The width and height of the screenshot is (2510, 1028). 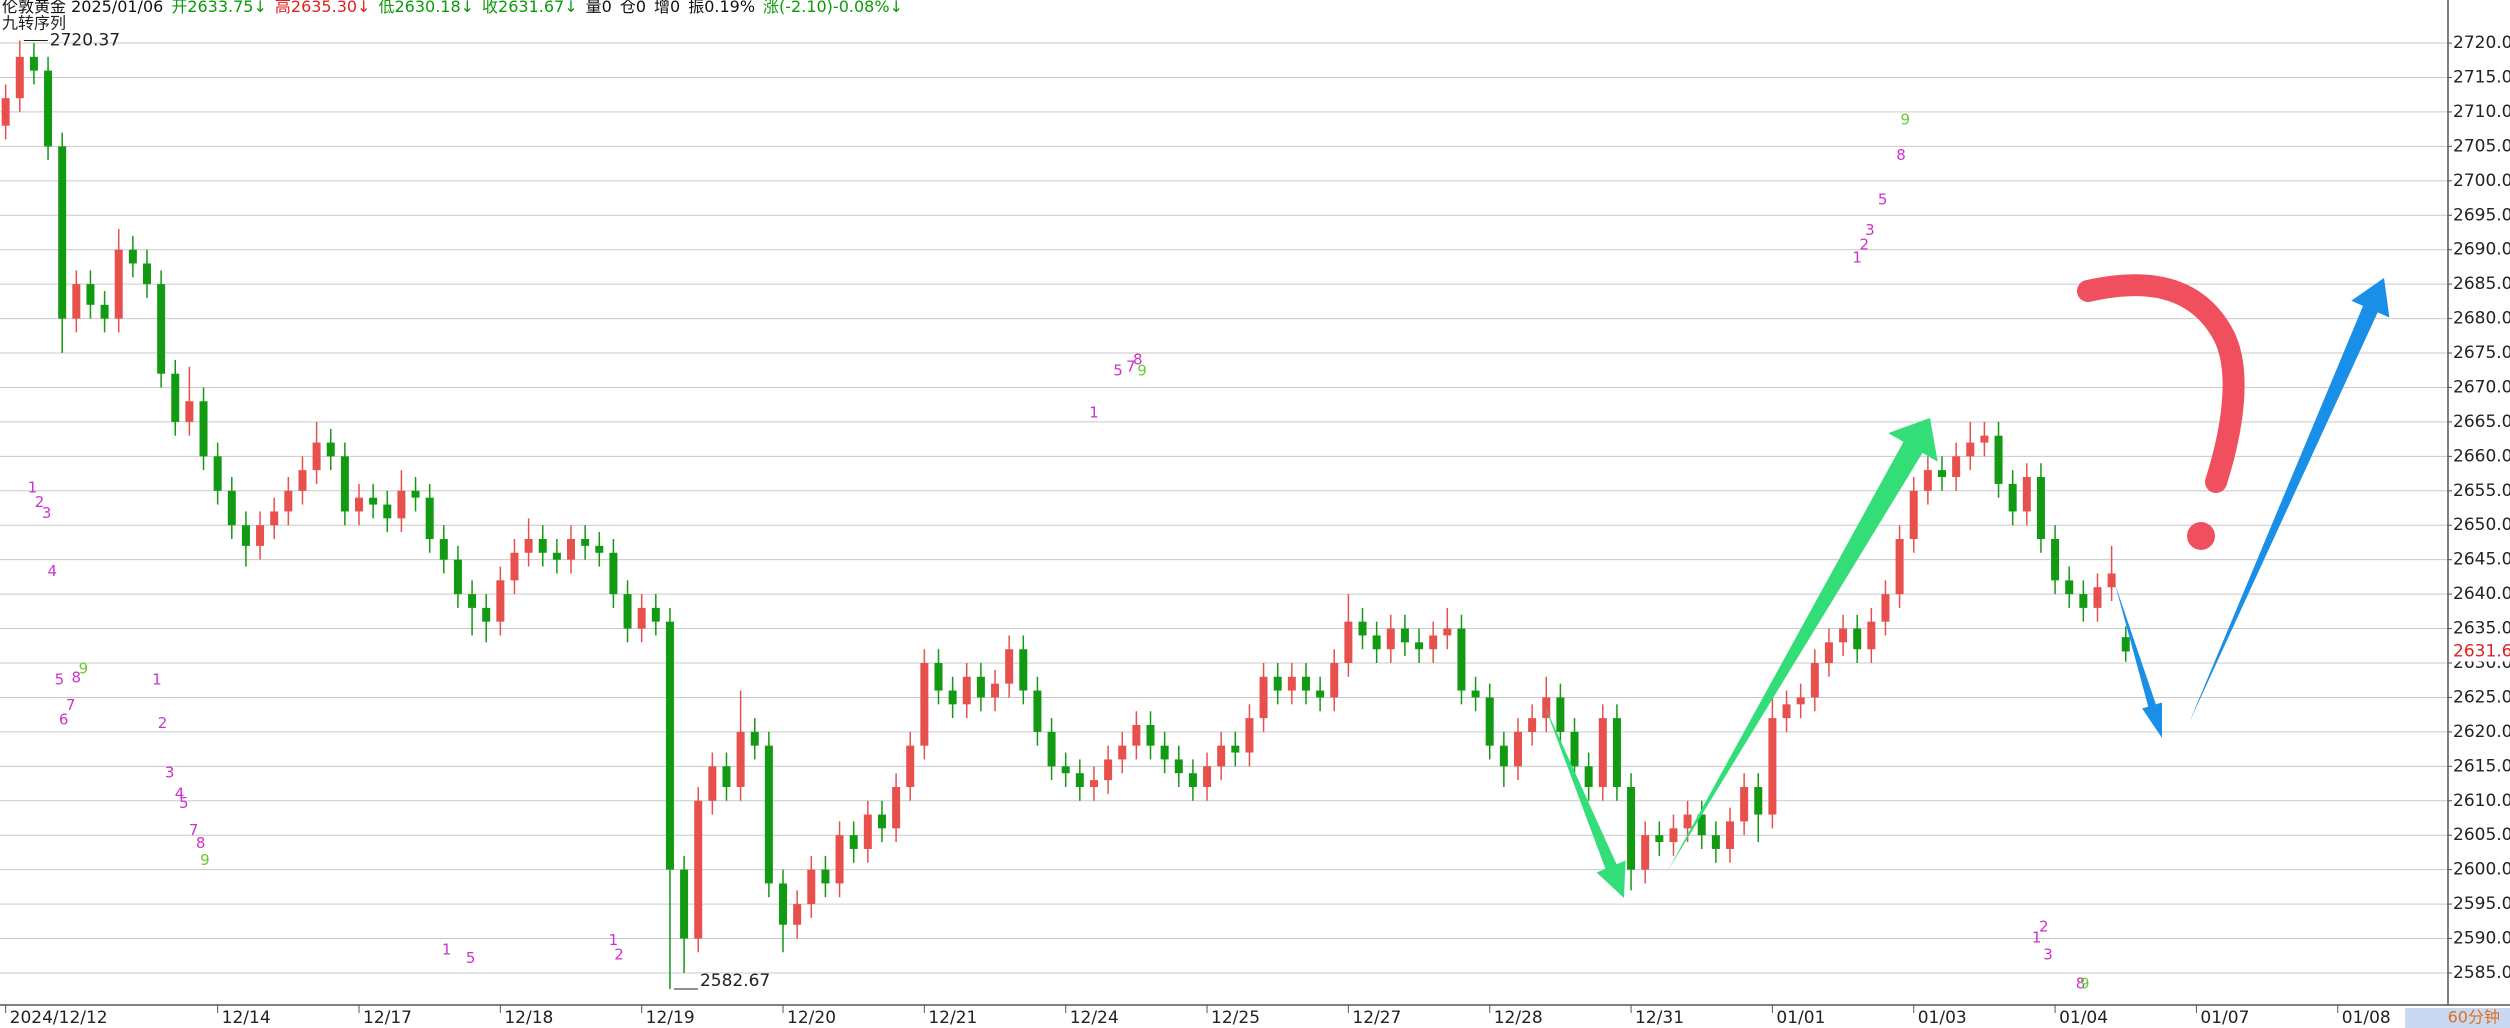 What do you see at coordinates (1942, 1018) in the screenshot?
I see `x-tick-label: 01/03` at bounding box center [1942, 1018].